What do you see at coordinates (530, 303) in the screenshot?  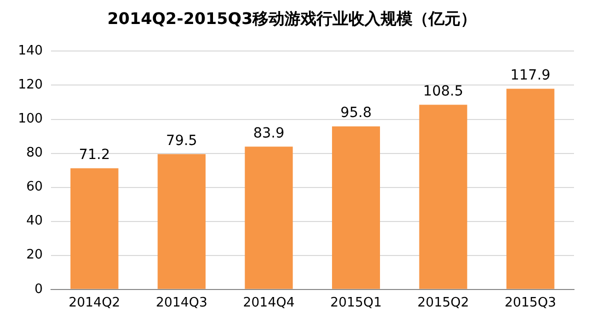 I see `x-tick-label: 2015Q3` at bounding box center [530, 303].